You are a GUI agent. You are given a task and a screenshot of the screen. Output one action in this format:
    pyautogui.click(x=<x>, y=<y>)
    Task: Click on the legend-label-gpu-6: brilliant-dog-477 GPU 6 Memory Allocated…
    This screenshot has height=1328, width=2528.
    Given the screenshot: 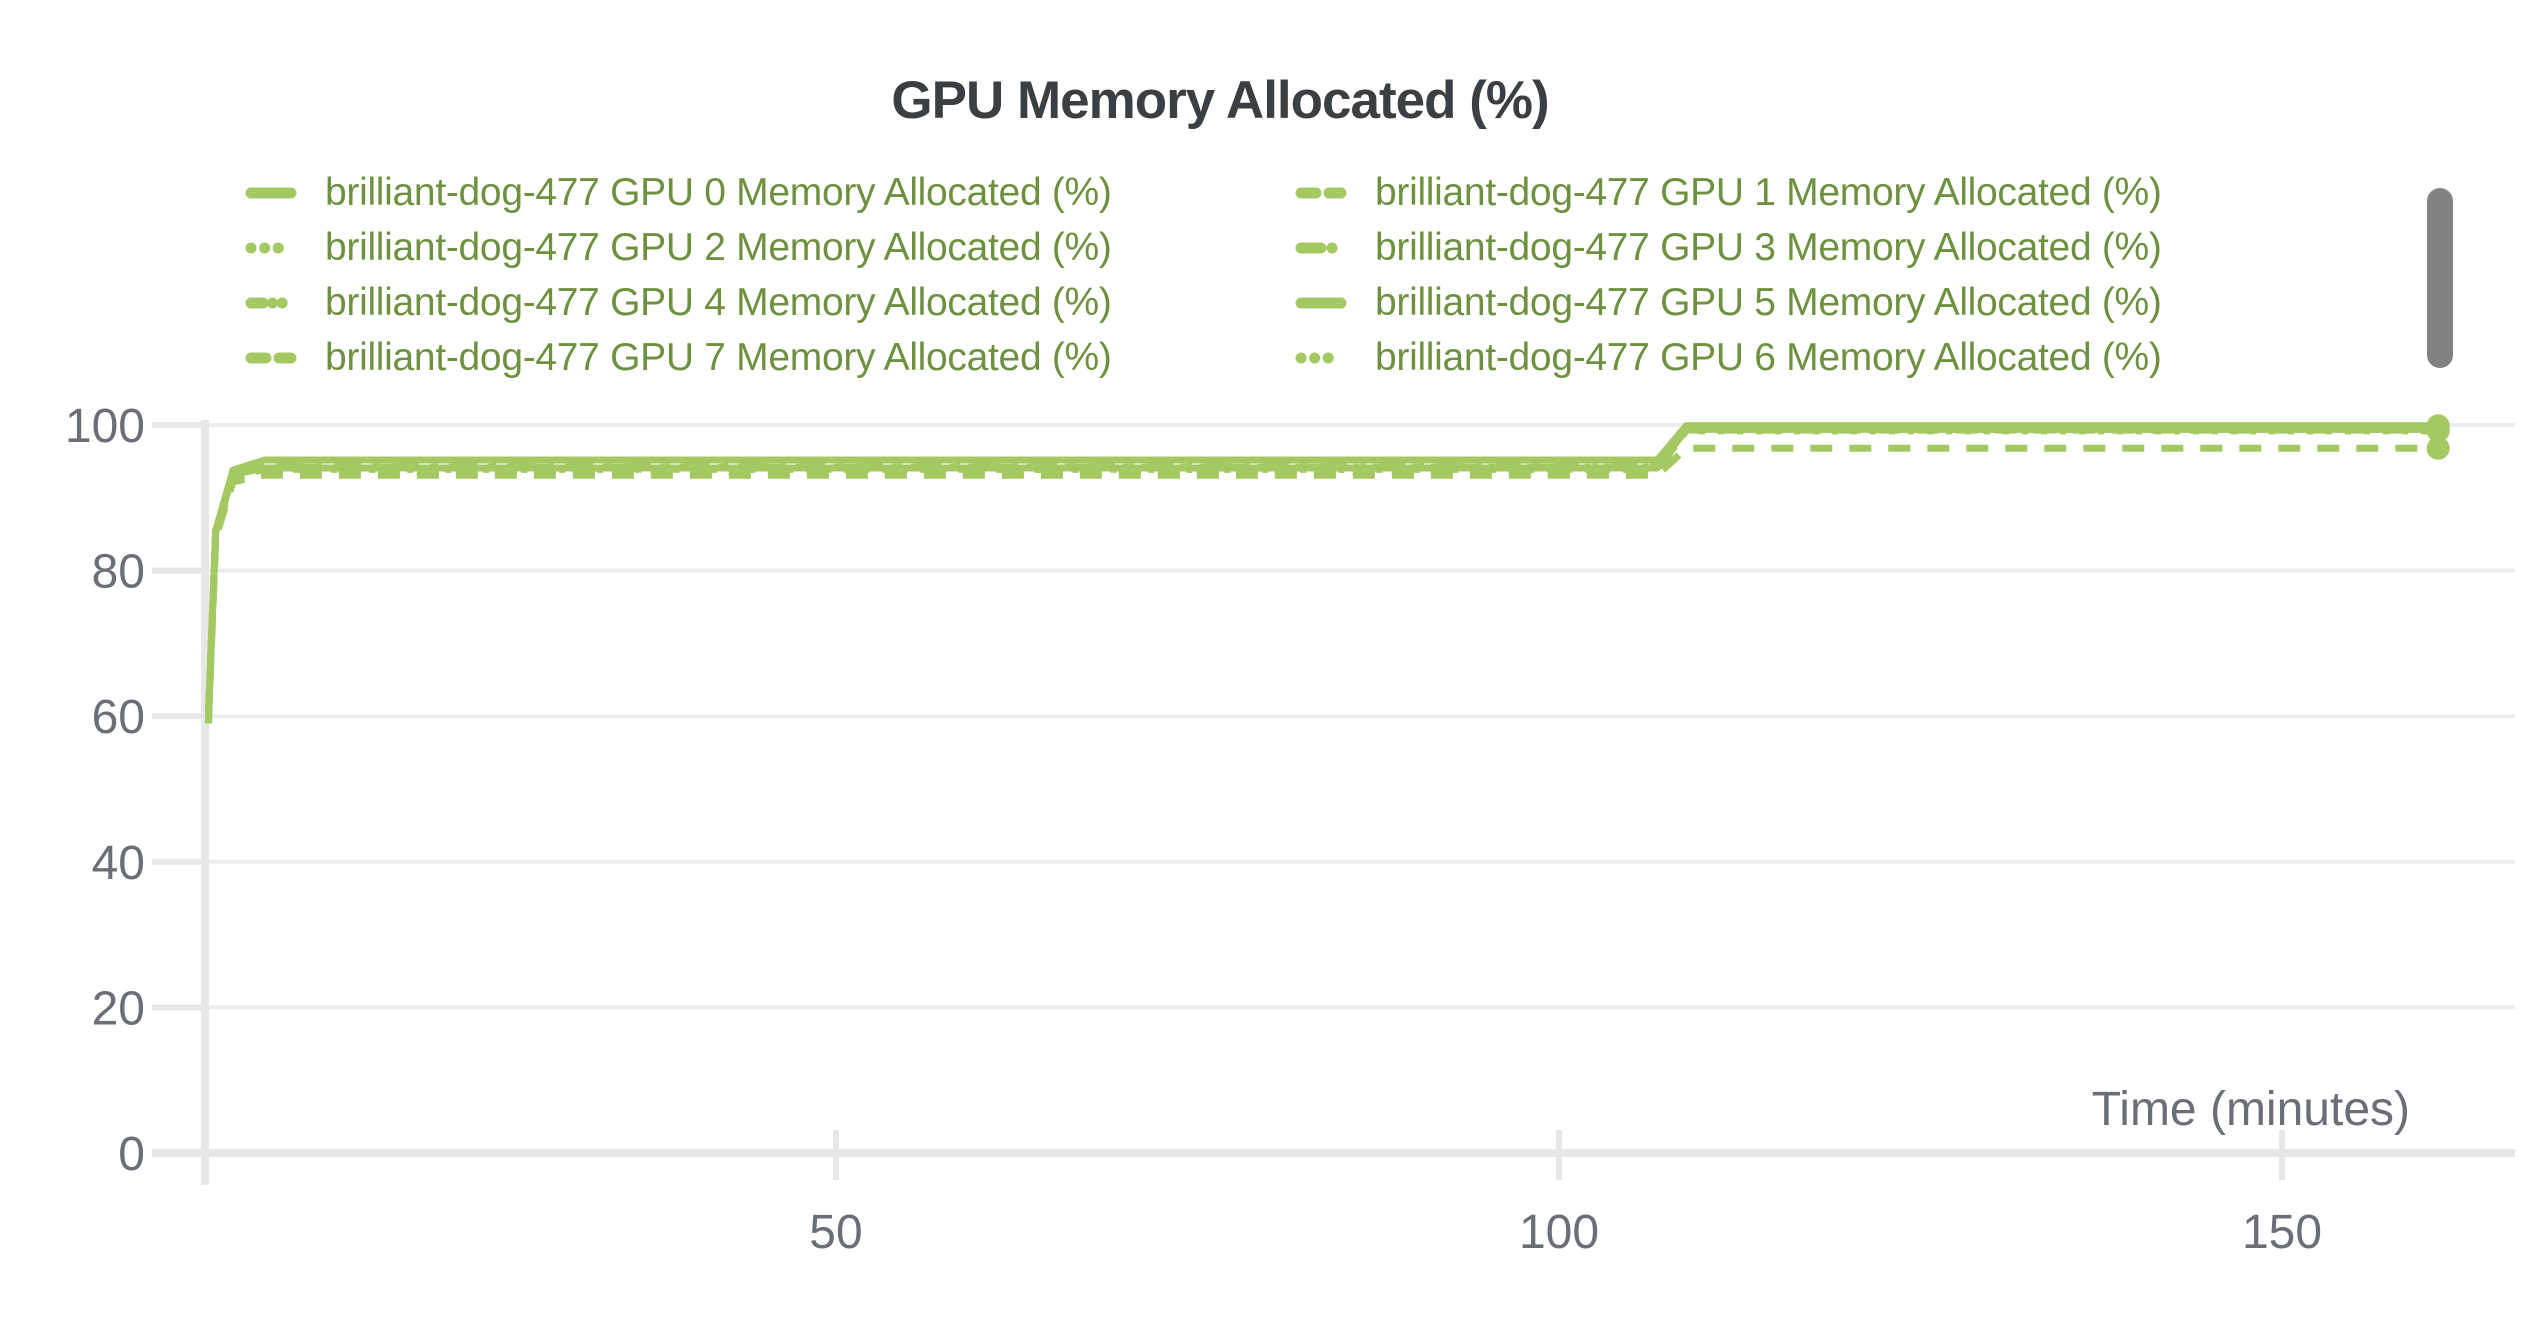 What is the action you would take?
    pyautogui.click(x=1768, y=357)
    